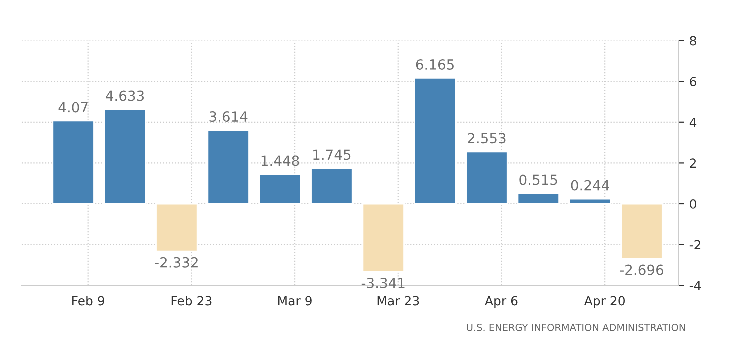  I want to click on data-label: 4.633, so click(125, 96).